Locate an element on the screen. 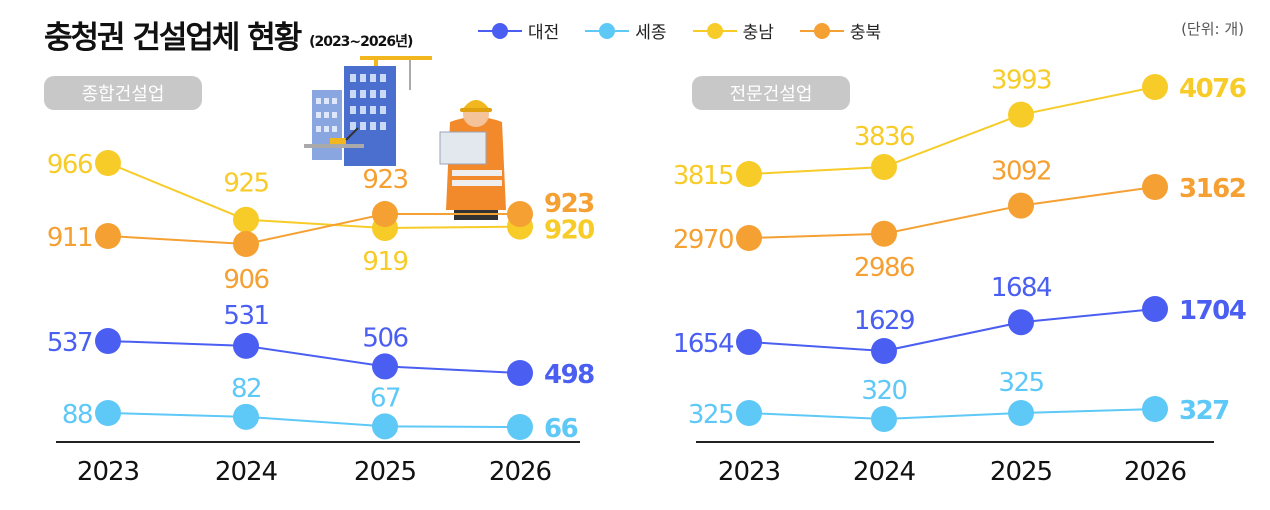 The height and width of the screenshot is (510, 1270). data-label: 327 is located at coordinates (1204, 411).